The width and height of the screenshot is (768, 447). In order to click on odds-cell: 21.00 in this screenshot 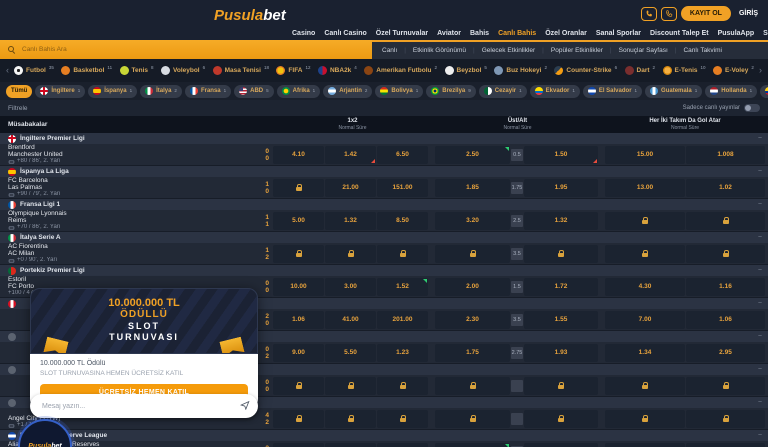, I will do `click(350, 187)`.